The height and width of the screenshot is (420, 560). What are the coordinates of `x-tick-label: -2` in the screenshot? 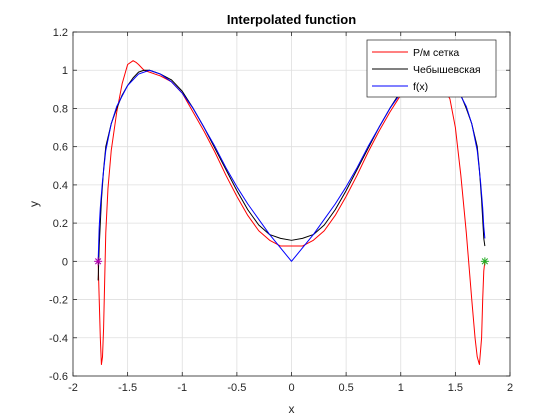 It's located at (73, 388).